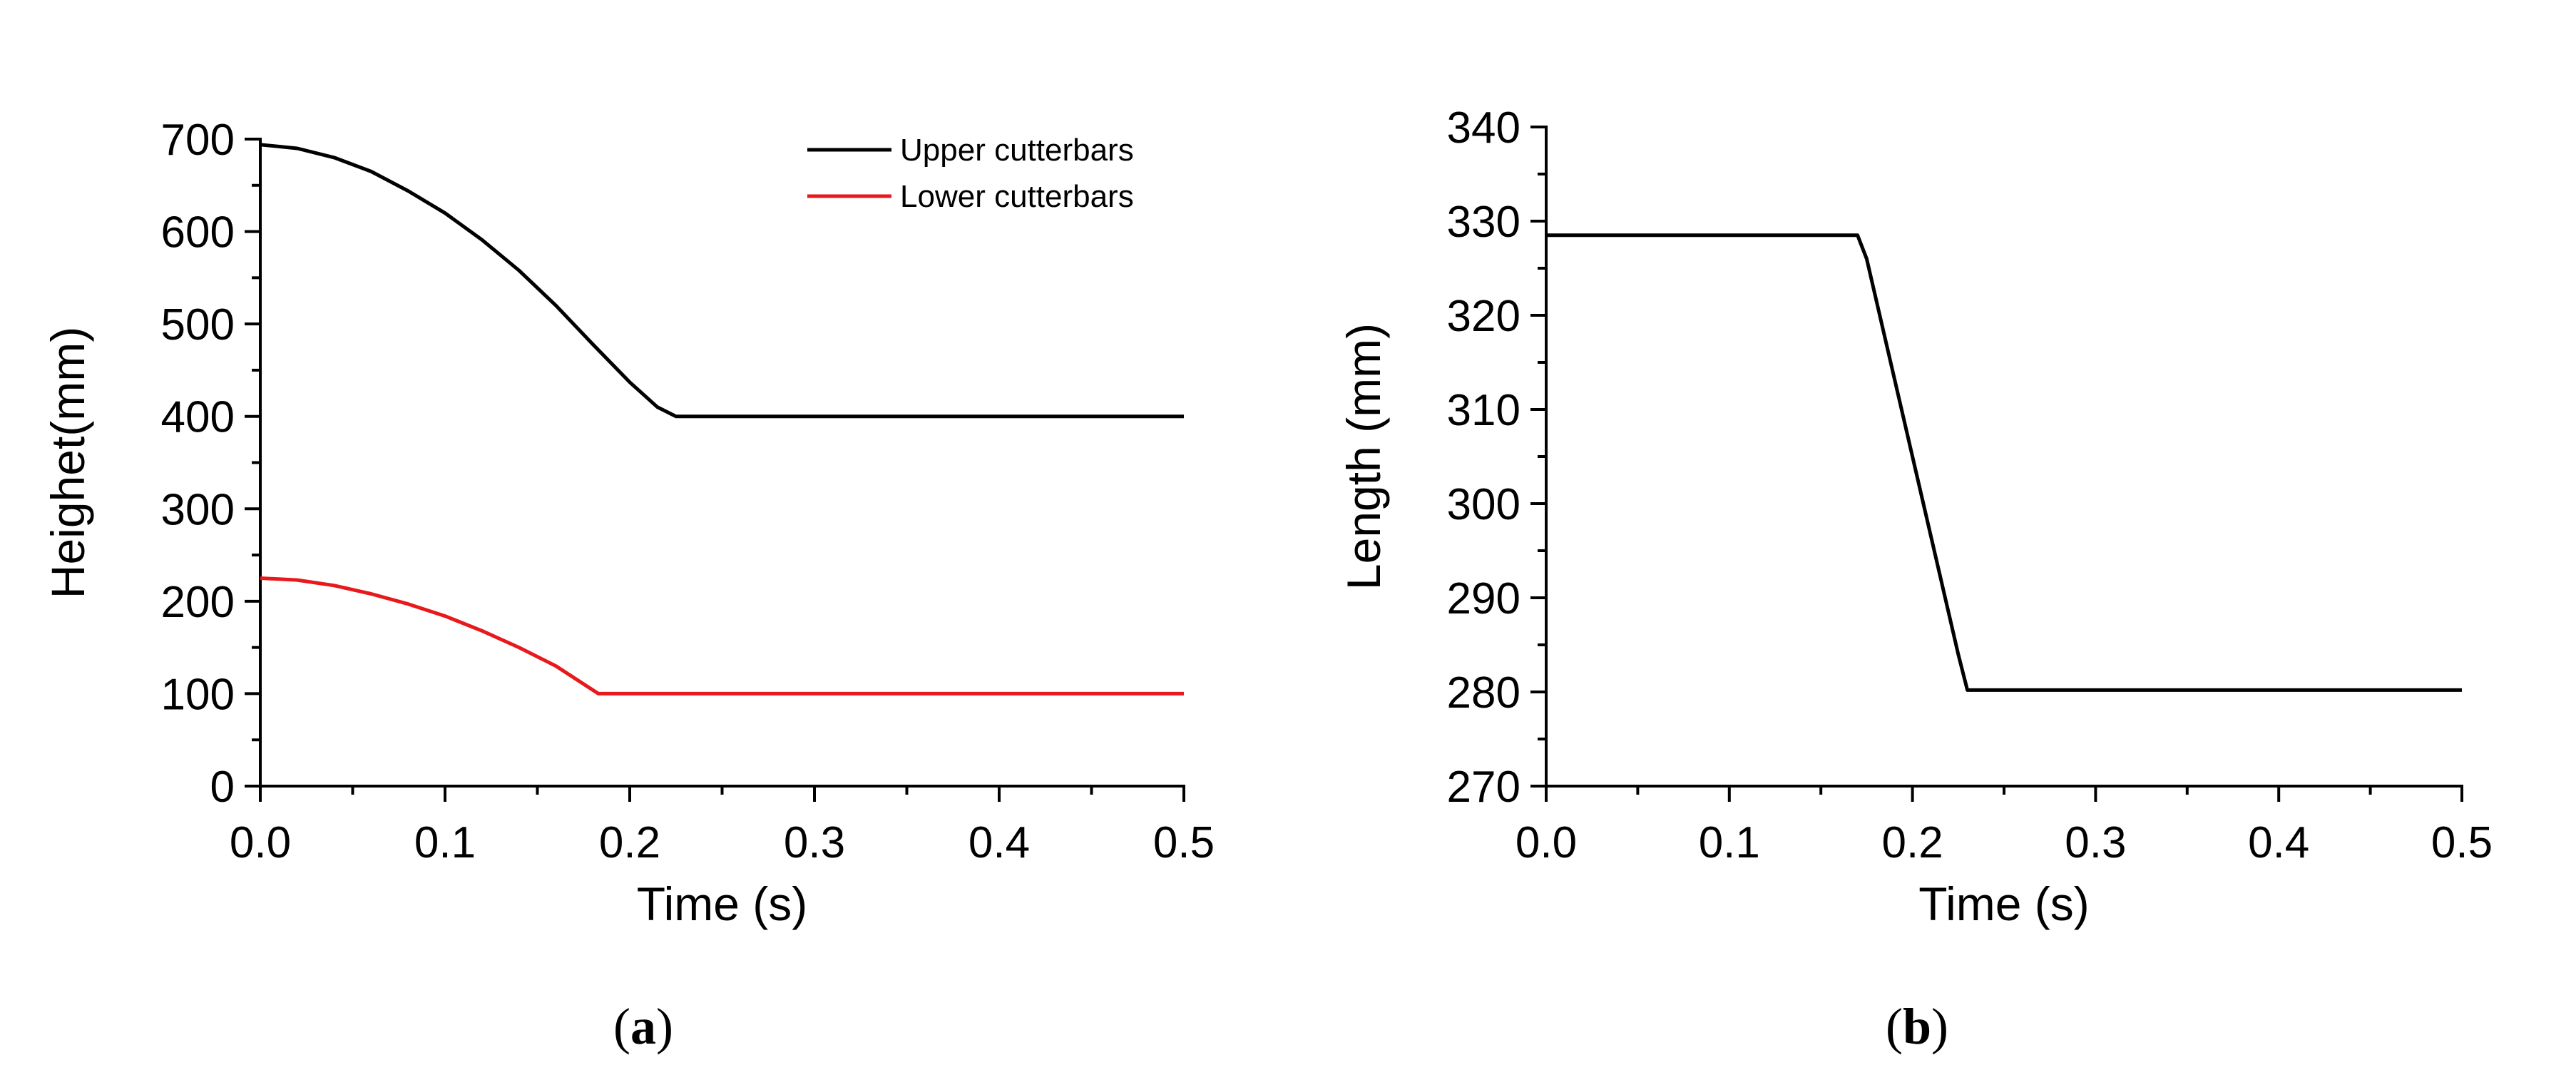 This screenshot has width=2576, height=1075. Describe the element at coordinates (1483, 128) in the screenshot. I see `y-tick-label-b: 340` at that location.